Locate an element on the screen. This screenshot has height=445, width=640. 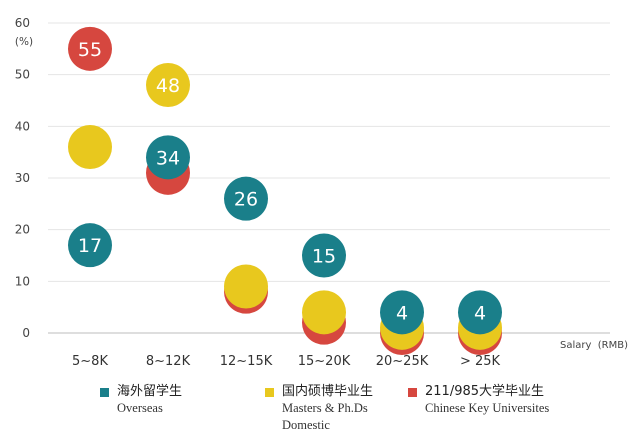
x-tick-label-0: 5~8K is located at coordinates (90, 361).